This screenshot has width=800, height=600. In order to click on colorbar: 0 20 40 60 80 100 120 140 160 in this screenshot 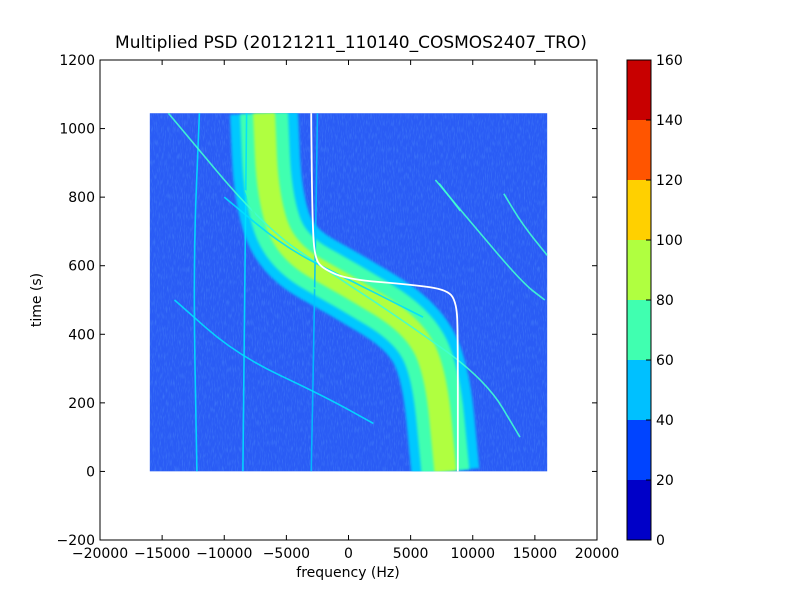, I will do `click(654, 301)`.